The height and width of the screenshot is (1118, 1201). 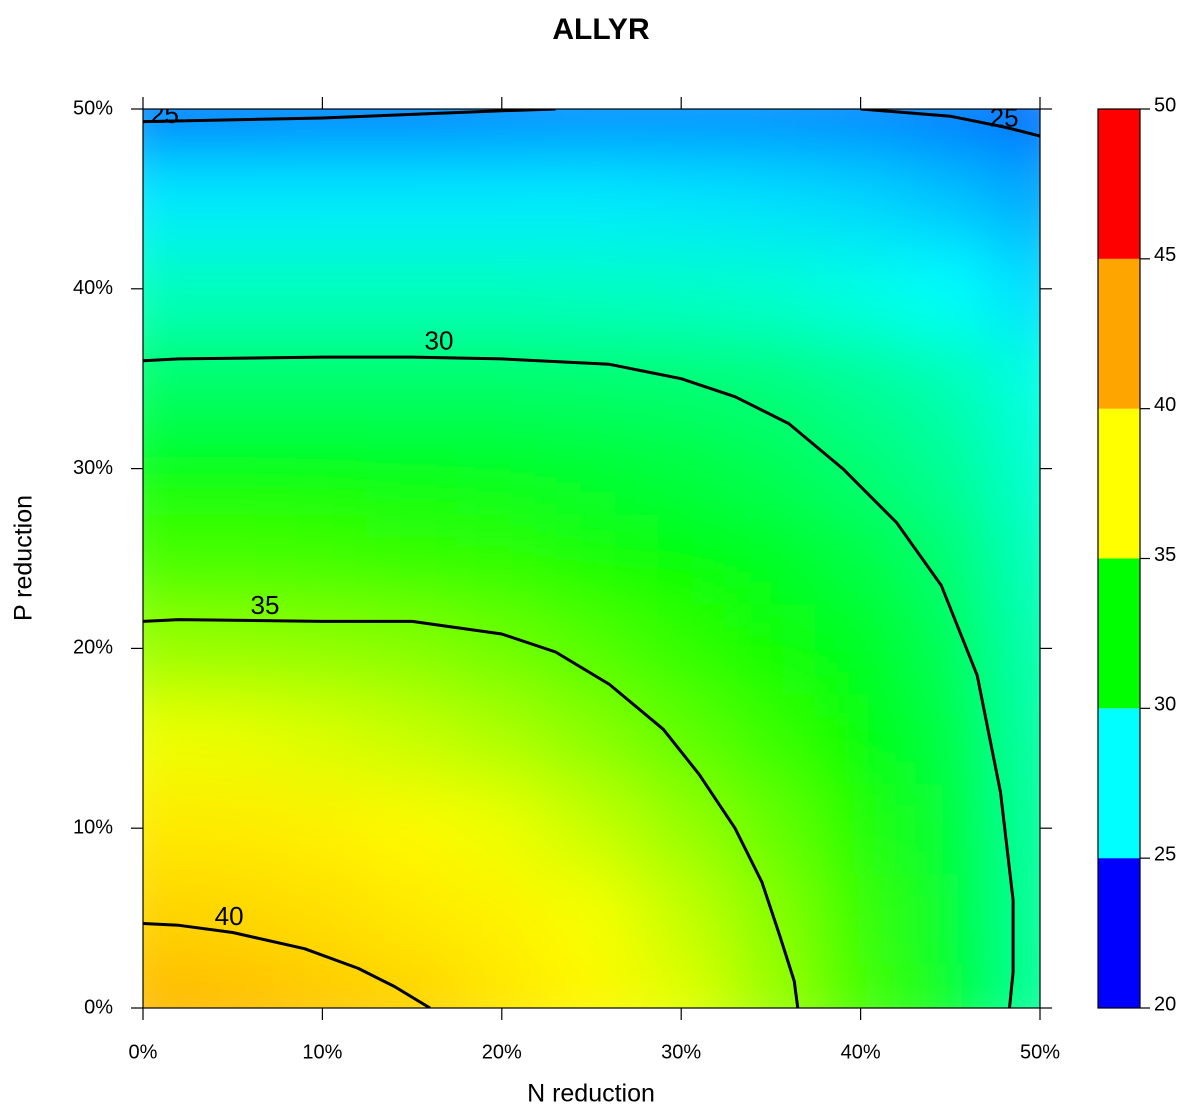 What do you see at coordinates (24, 558) in the screenshot?
I see `y-axis-label: P reduction` at bounding box center [24, 558].